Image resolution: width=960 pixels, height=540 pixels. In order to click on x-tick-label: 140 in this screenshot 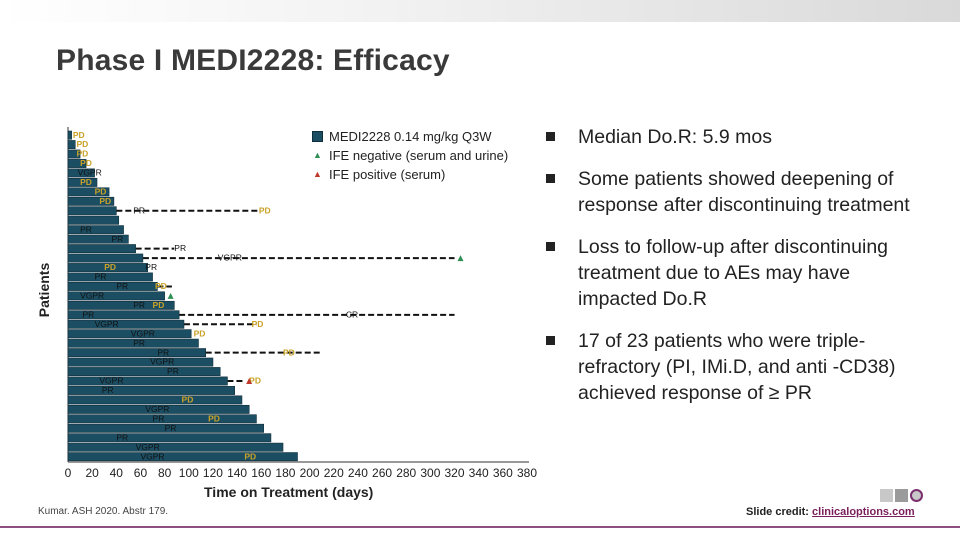, I will do `click(237, 473)`.